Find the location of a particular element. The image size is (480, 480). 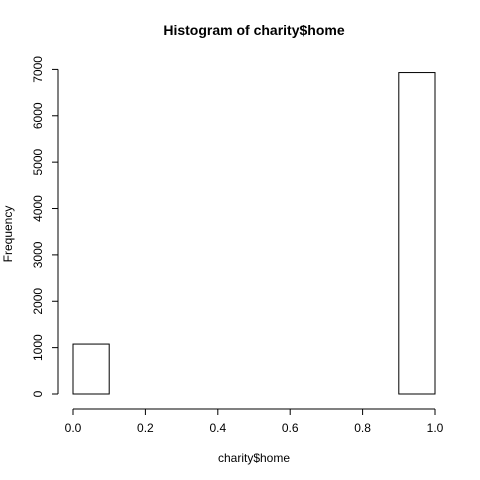

x-tick-label-1: 0.2 is located at coordinates (145, 428).